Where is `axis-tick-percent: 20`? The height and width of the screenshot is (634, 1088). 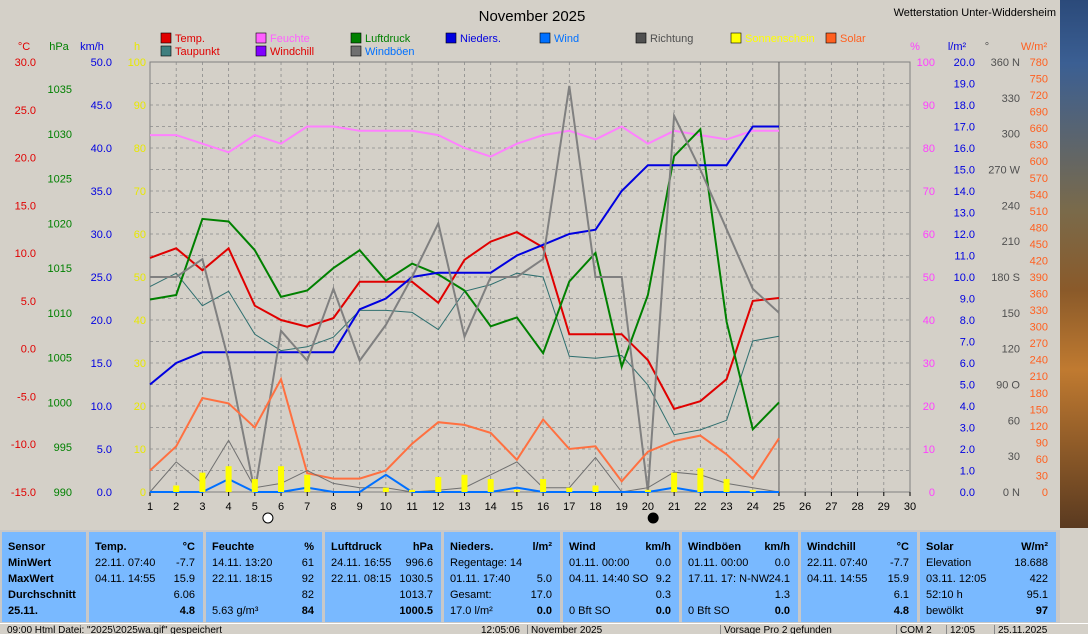
axis-tick-percent: 20 is located at coordinates (929, 407).